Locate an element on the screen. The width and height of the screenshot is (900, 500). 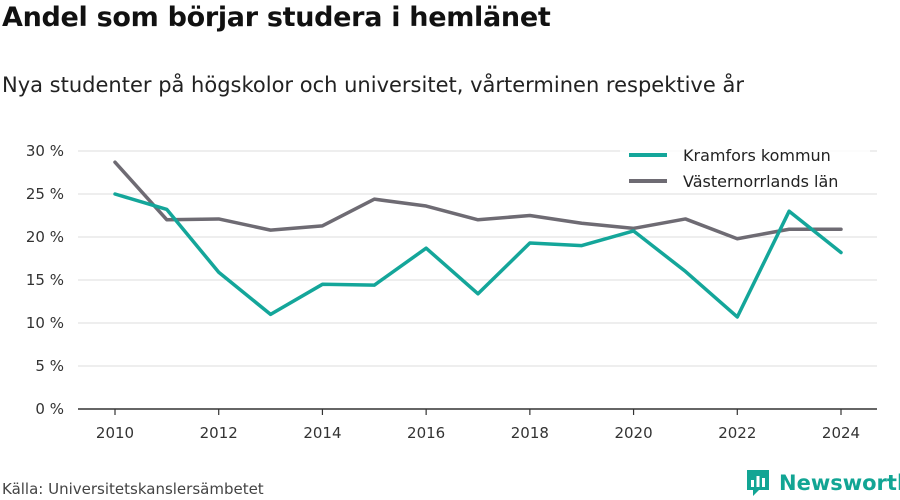
legend-label: Kramfors kommun is located at coordinates (757, 155).